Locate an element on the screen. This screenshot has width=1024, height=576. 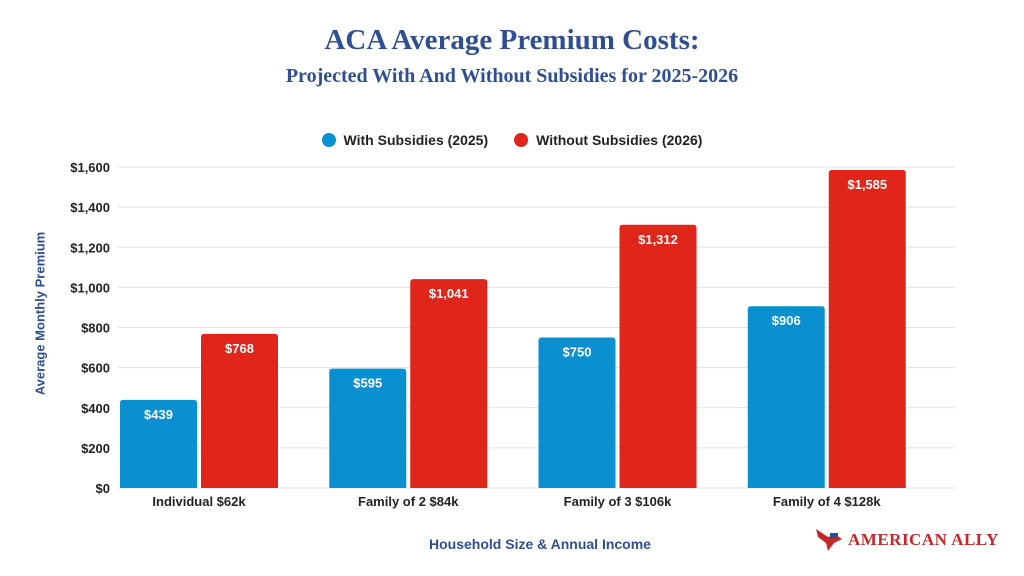
legend-label: With Subsidies (2025) is located at coordinates (416, 140).